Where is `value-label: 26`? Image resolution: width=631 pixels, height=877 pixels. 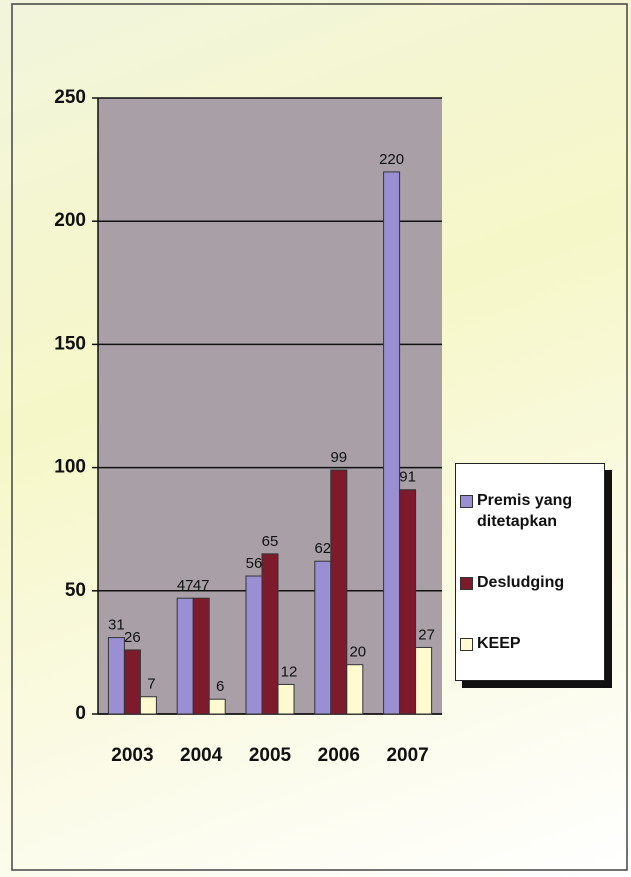
value-label: 26 is located at coordinates (132, 637).